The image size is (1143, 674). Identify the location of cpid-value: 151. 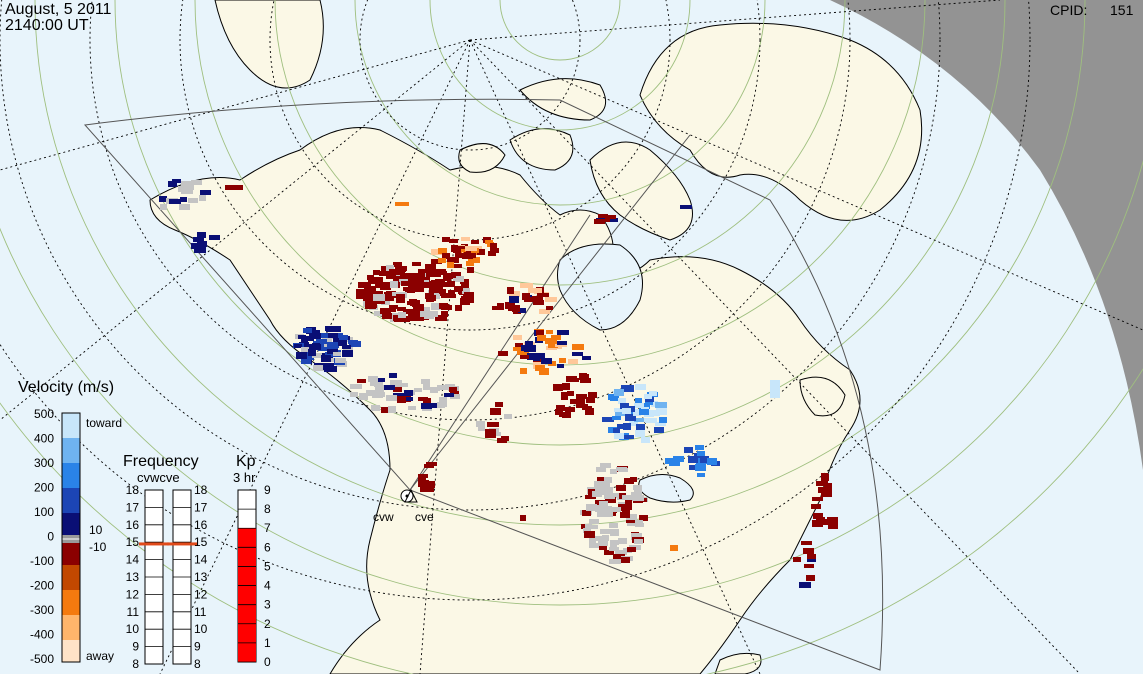
(1122, 10).